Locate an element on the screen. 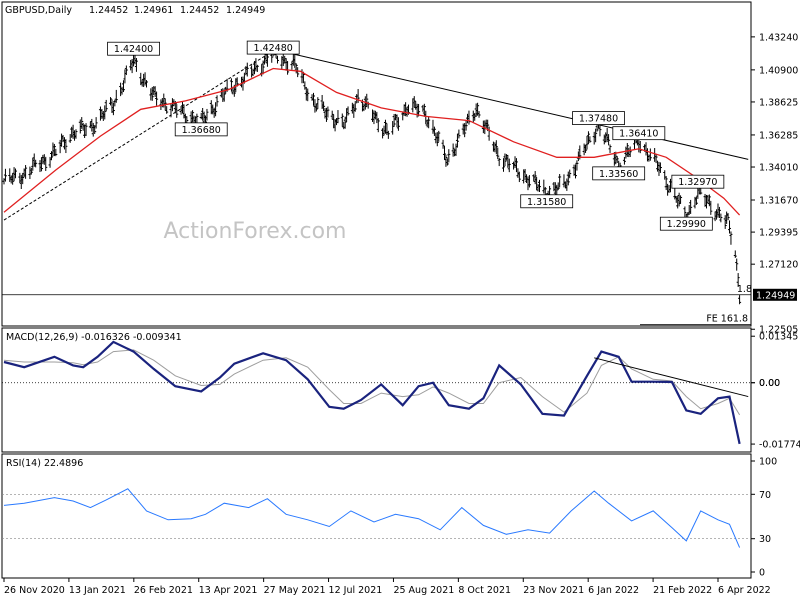 The image size is (800, 600). open-value: 1.24452 is located at coordinates (108, 10).